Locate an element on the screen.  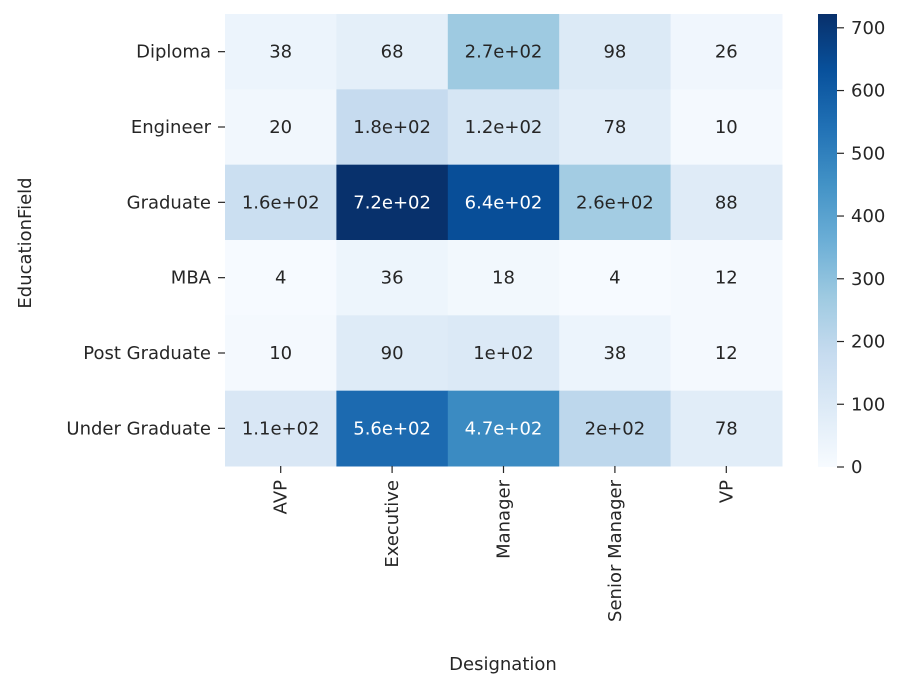
cell-value-label: 26 is located at coordinates (726, 52).